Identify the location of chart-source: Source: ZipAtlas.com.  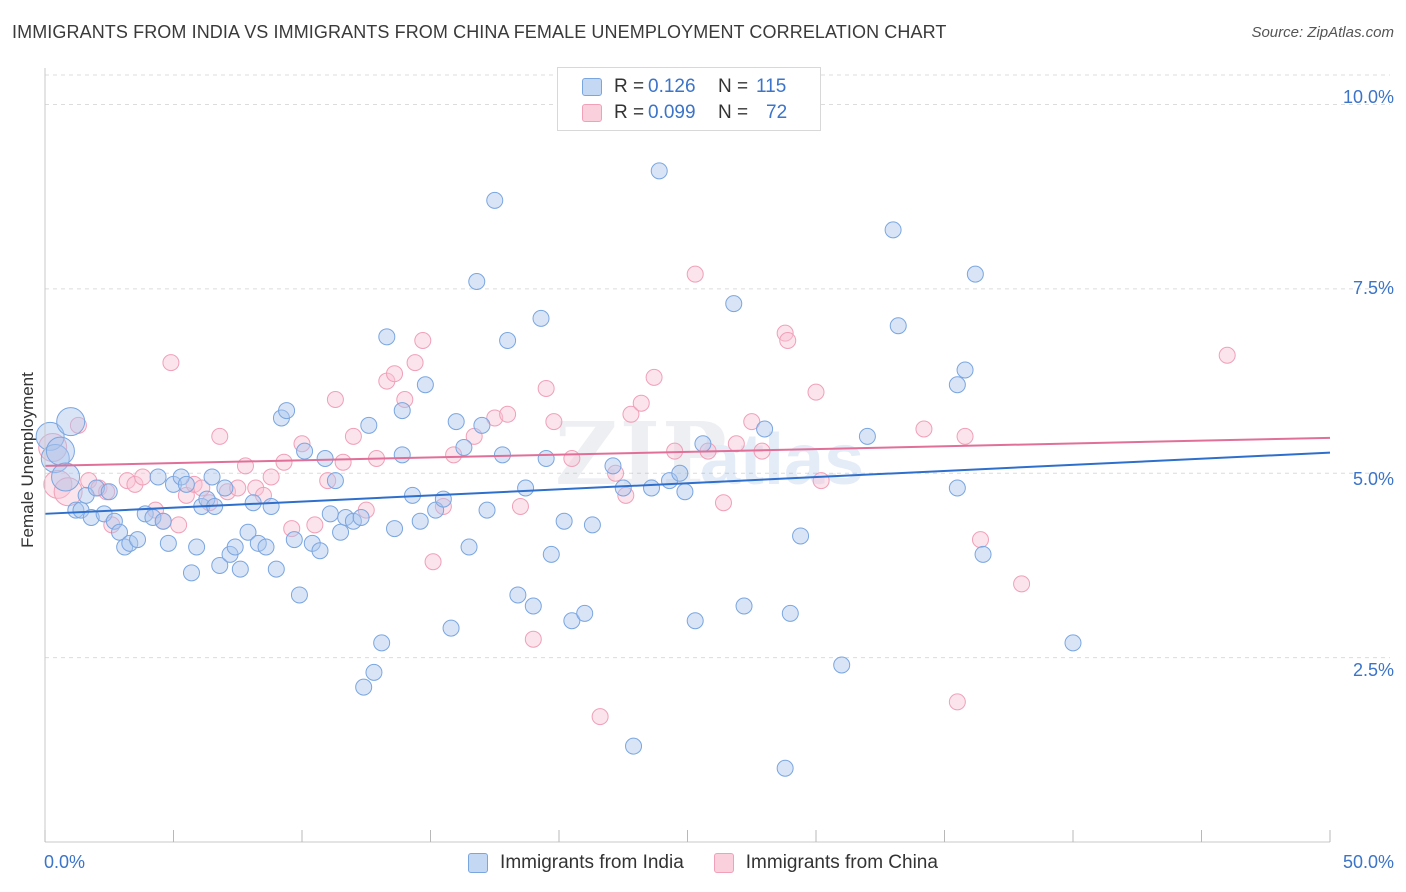
(1322, 32).